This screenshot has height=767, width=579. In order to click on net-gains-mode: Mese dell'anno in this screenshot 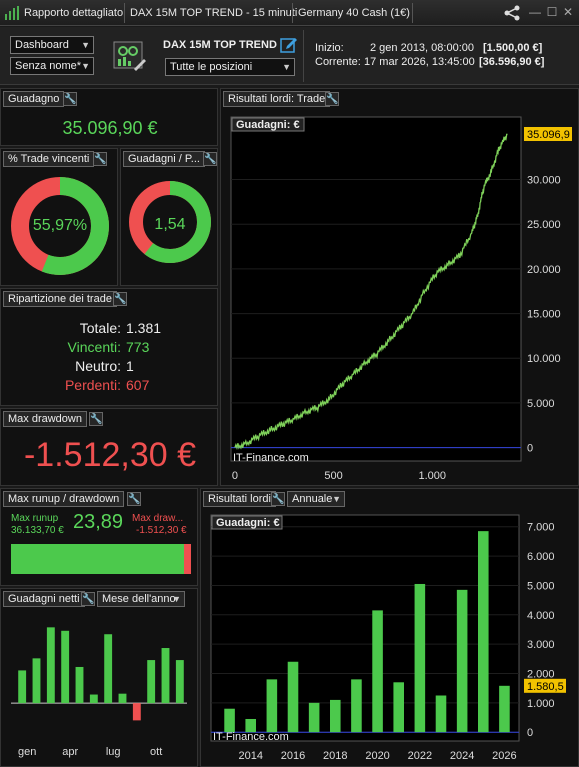, I will do `click(139, 599)`.